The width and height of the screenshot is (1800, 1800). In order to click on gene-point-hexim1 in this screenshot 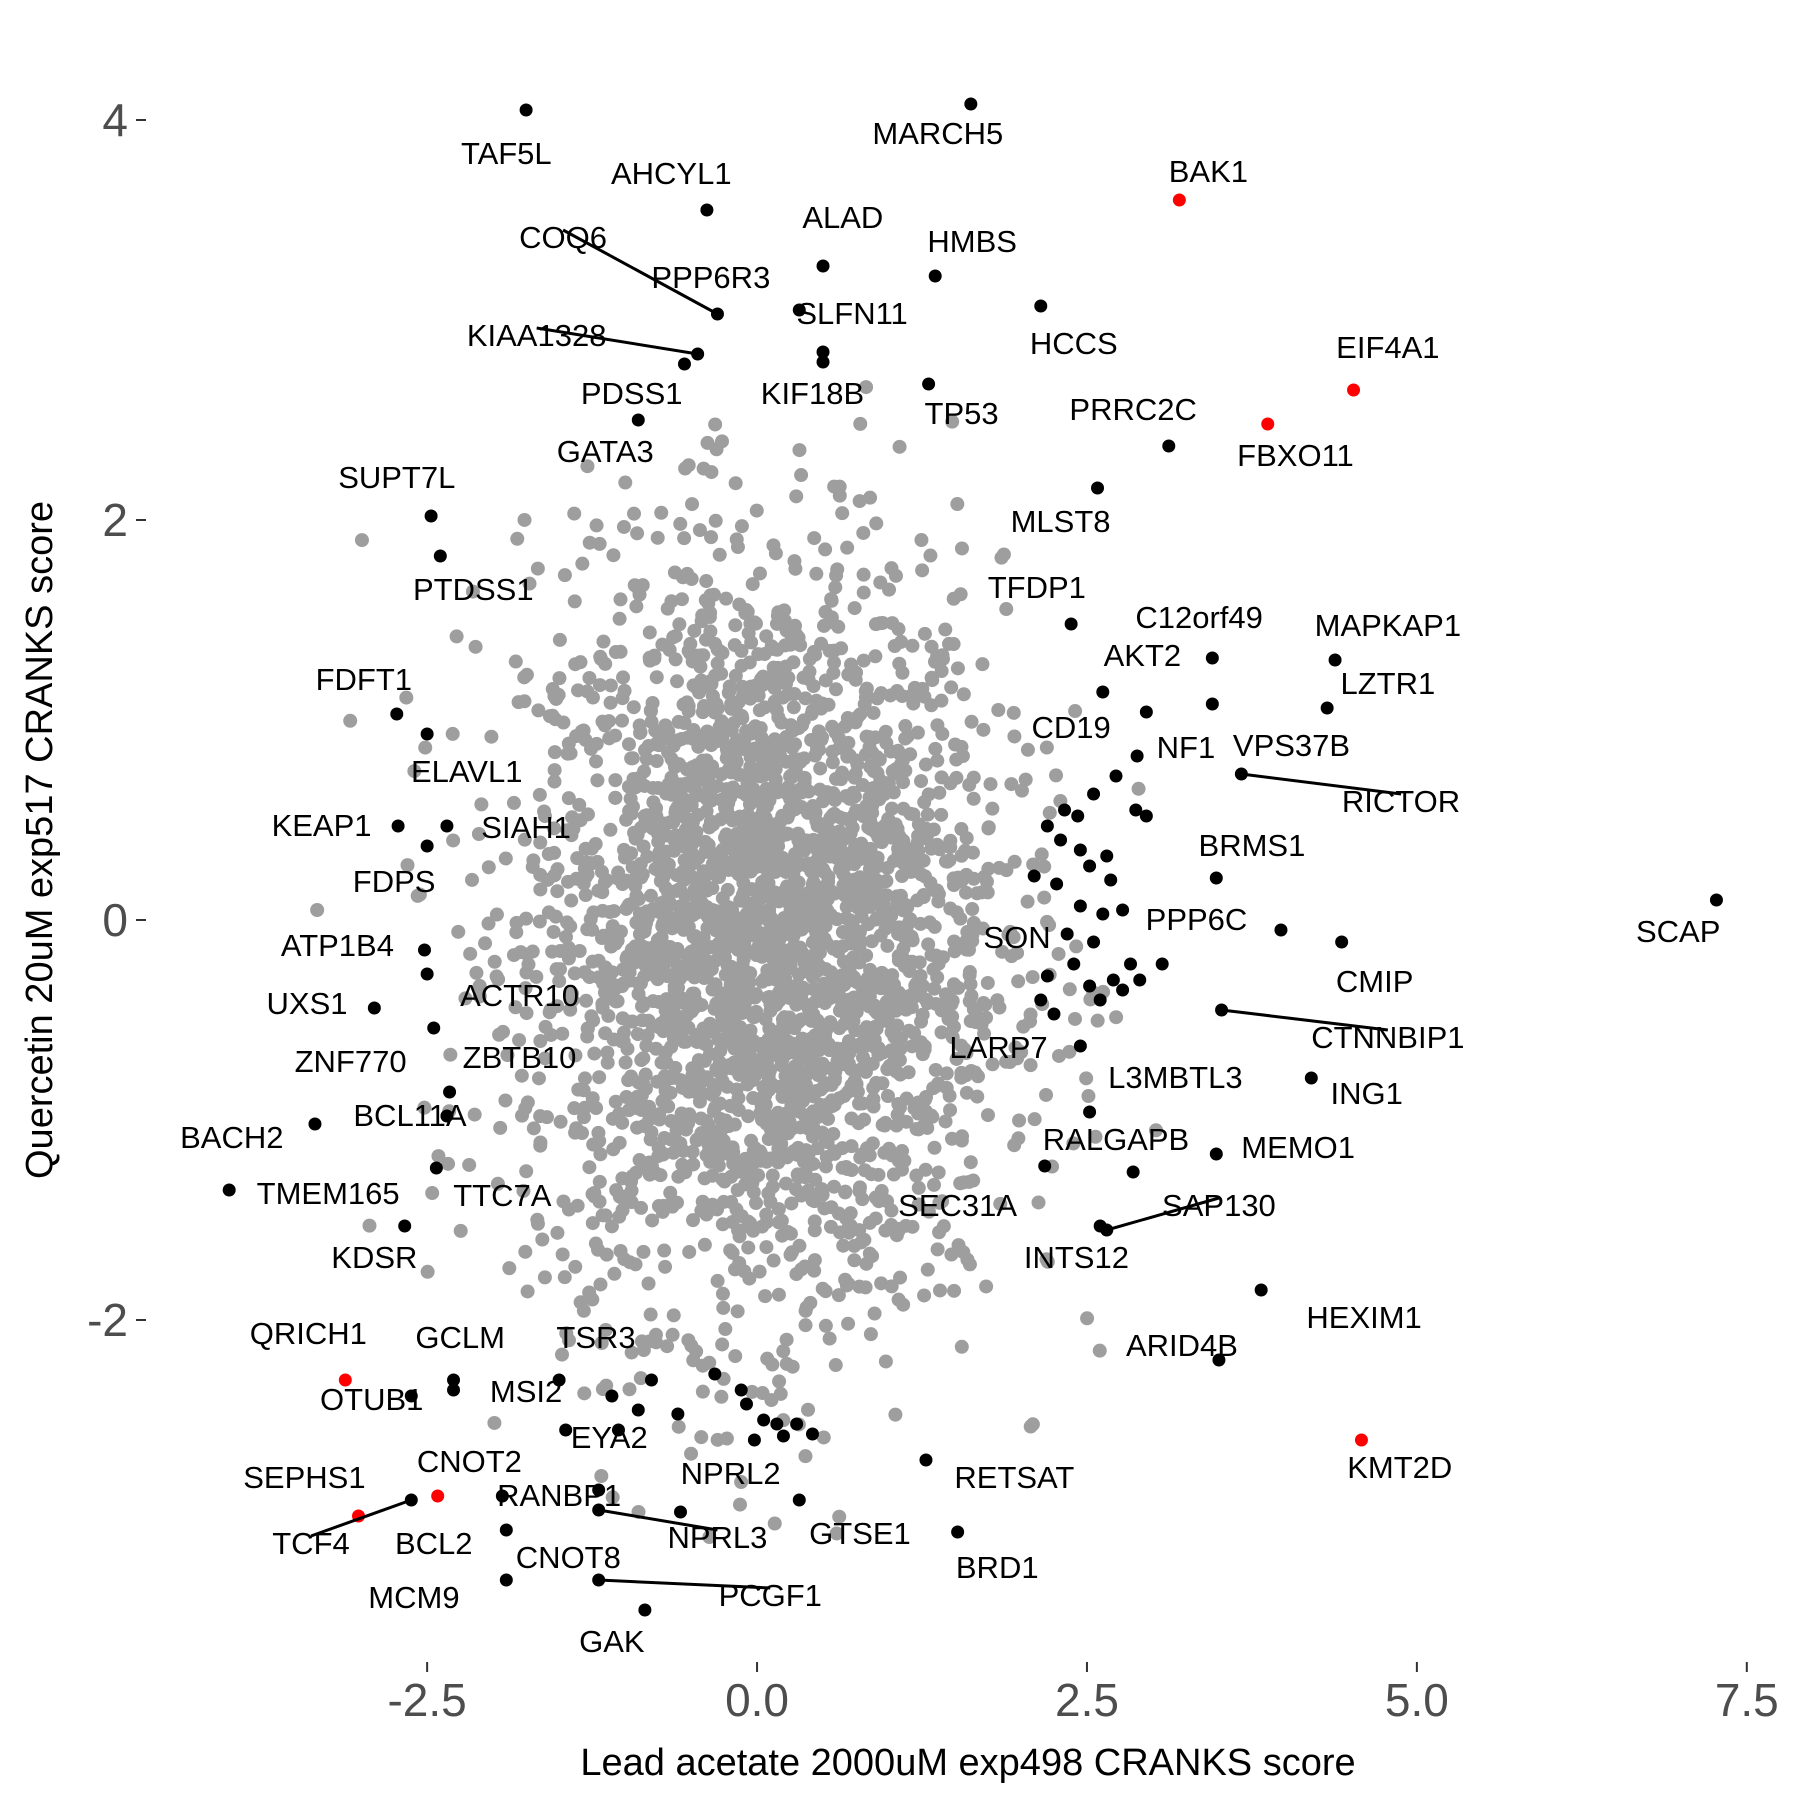, I will do `click(1261, 1290)`.